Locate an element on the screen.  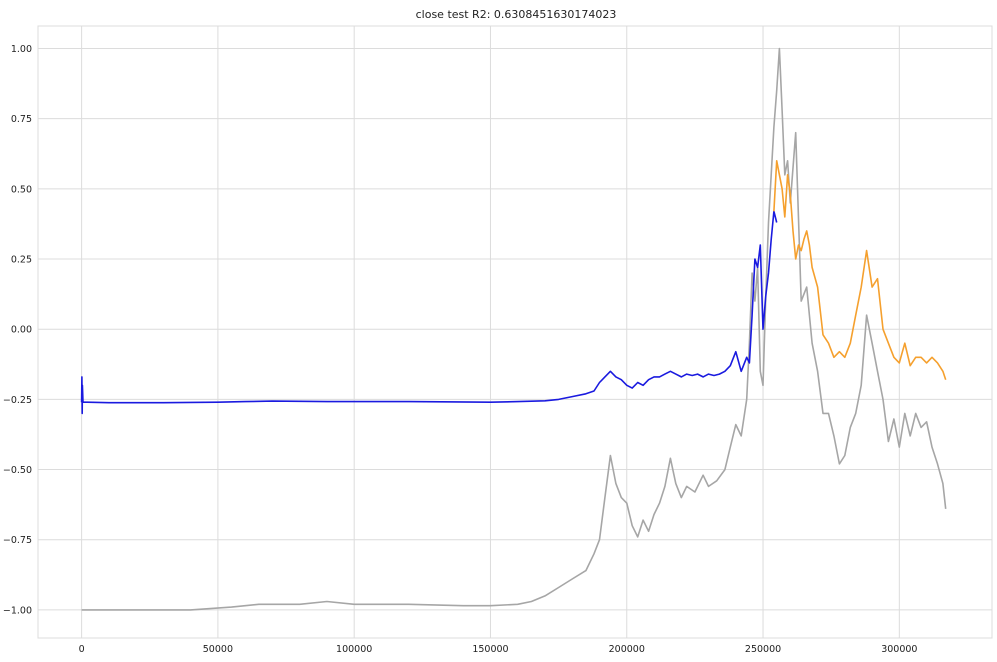
y-tick-label: 0.25 is located at coordinates (21, 260).